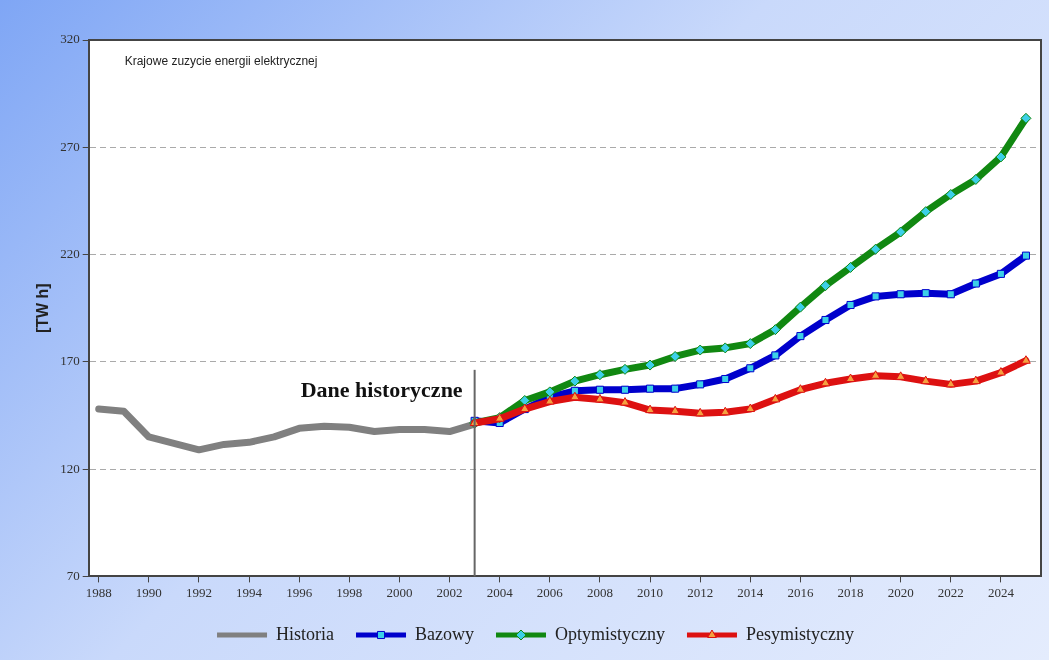  What do you see at coordinates (349, 592) in the screenshot?
I see `x-tick-label: 1998` at bounding box center [349, 592].